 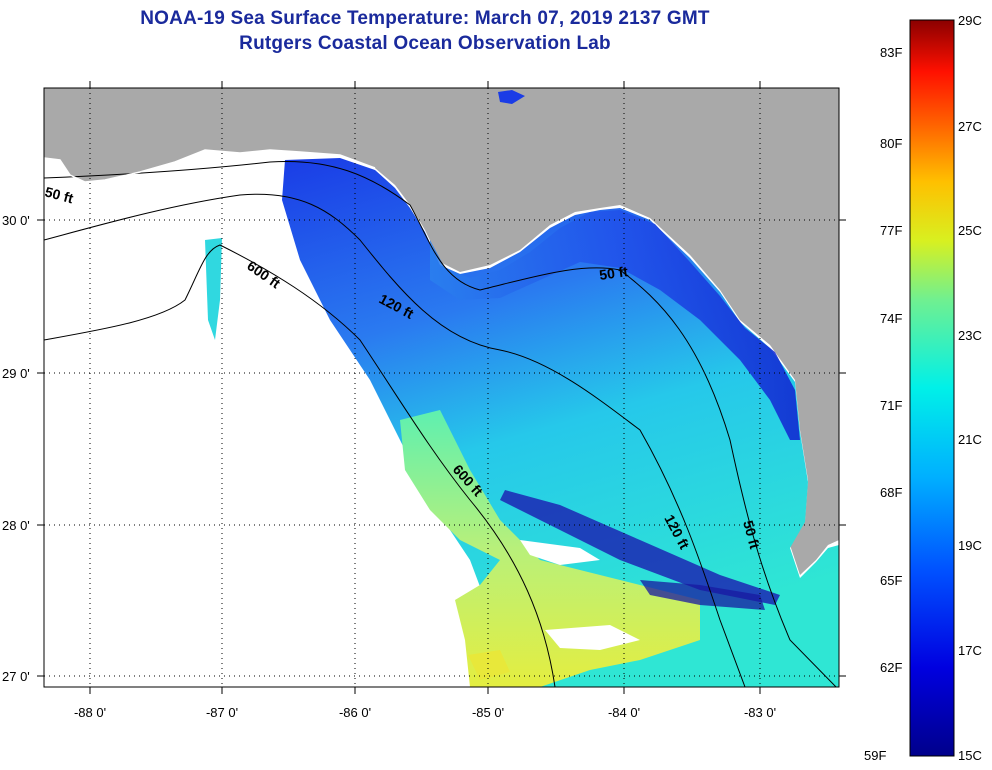 What do you see at coordinates (16, 676) in the screenshot?
I see `lat-tick-label: 27 0'` at bounding box center [16, 676].